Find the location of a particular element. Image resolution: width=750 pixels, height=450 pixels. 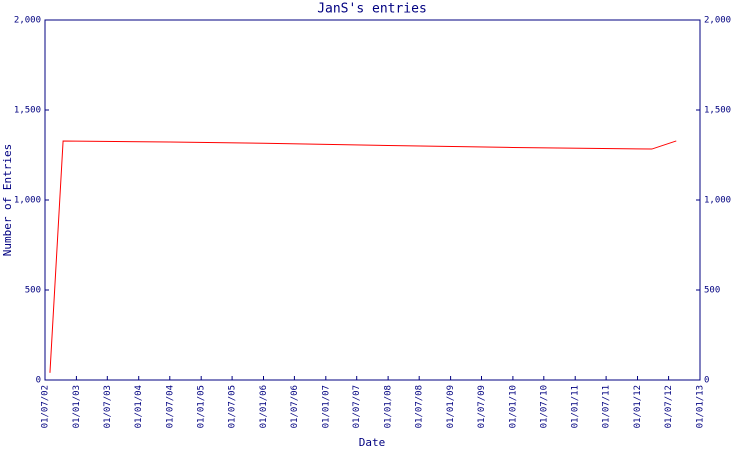

x-tick-label: 01/01/08 is located at coordinates (389, 406).